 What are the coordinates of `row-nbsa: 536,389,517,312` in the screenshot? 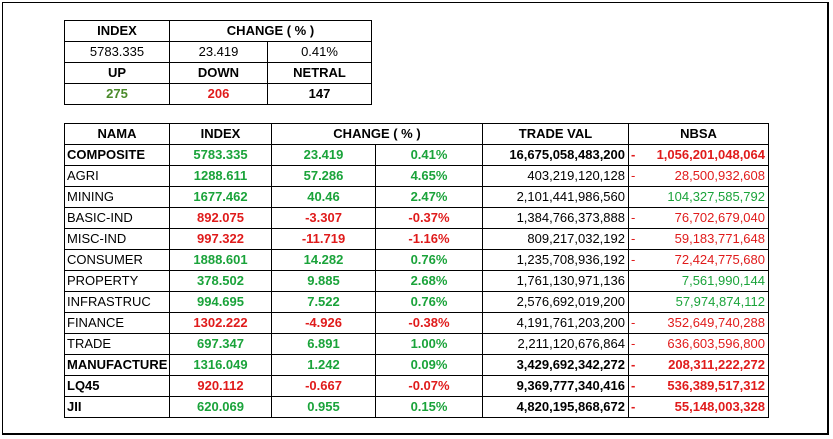 It's located at (716, 385).